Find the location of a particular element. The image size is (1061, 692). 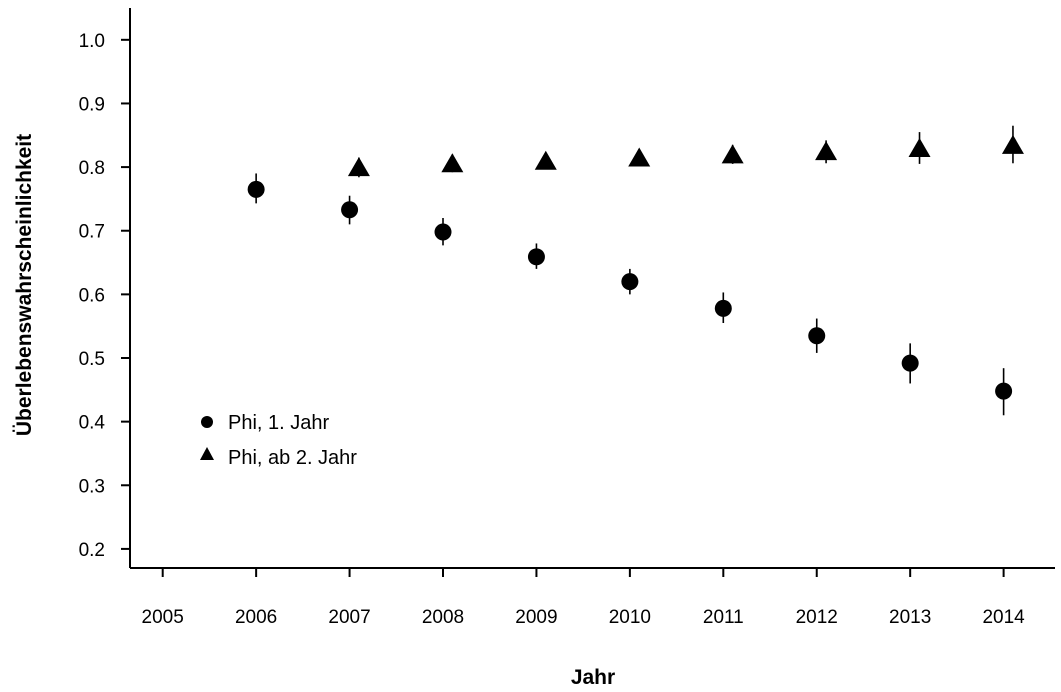

x-axis-title: Jahr is located at coordinates (593, 677).